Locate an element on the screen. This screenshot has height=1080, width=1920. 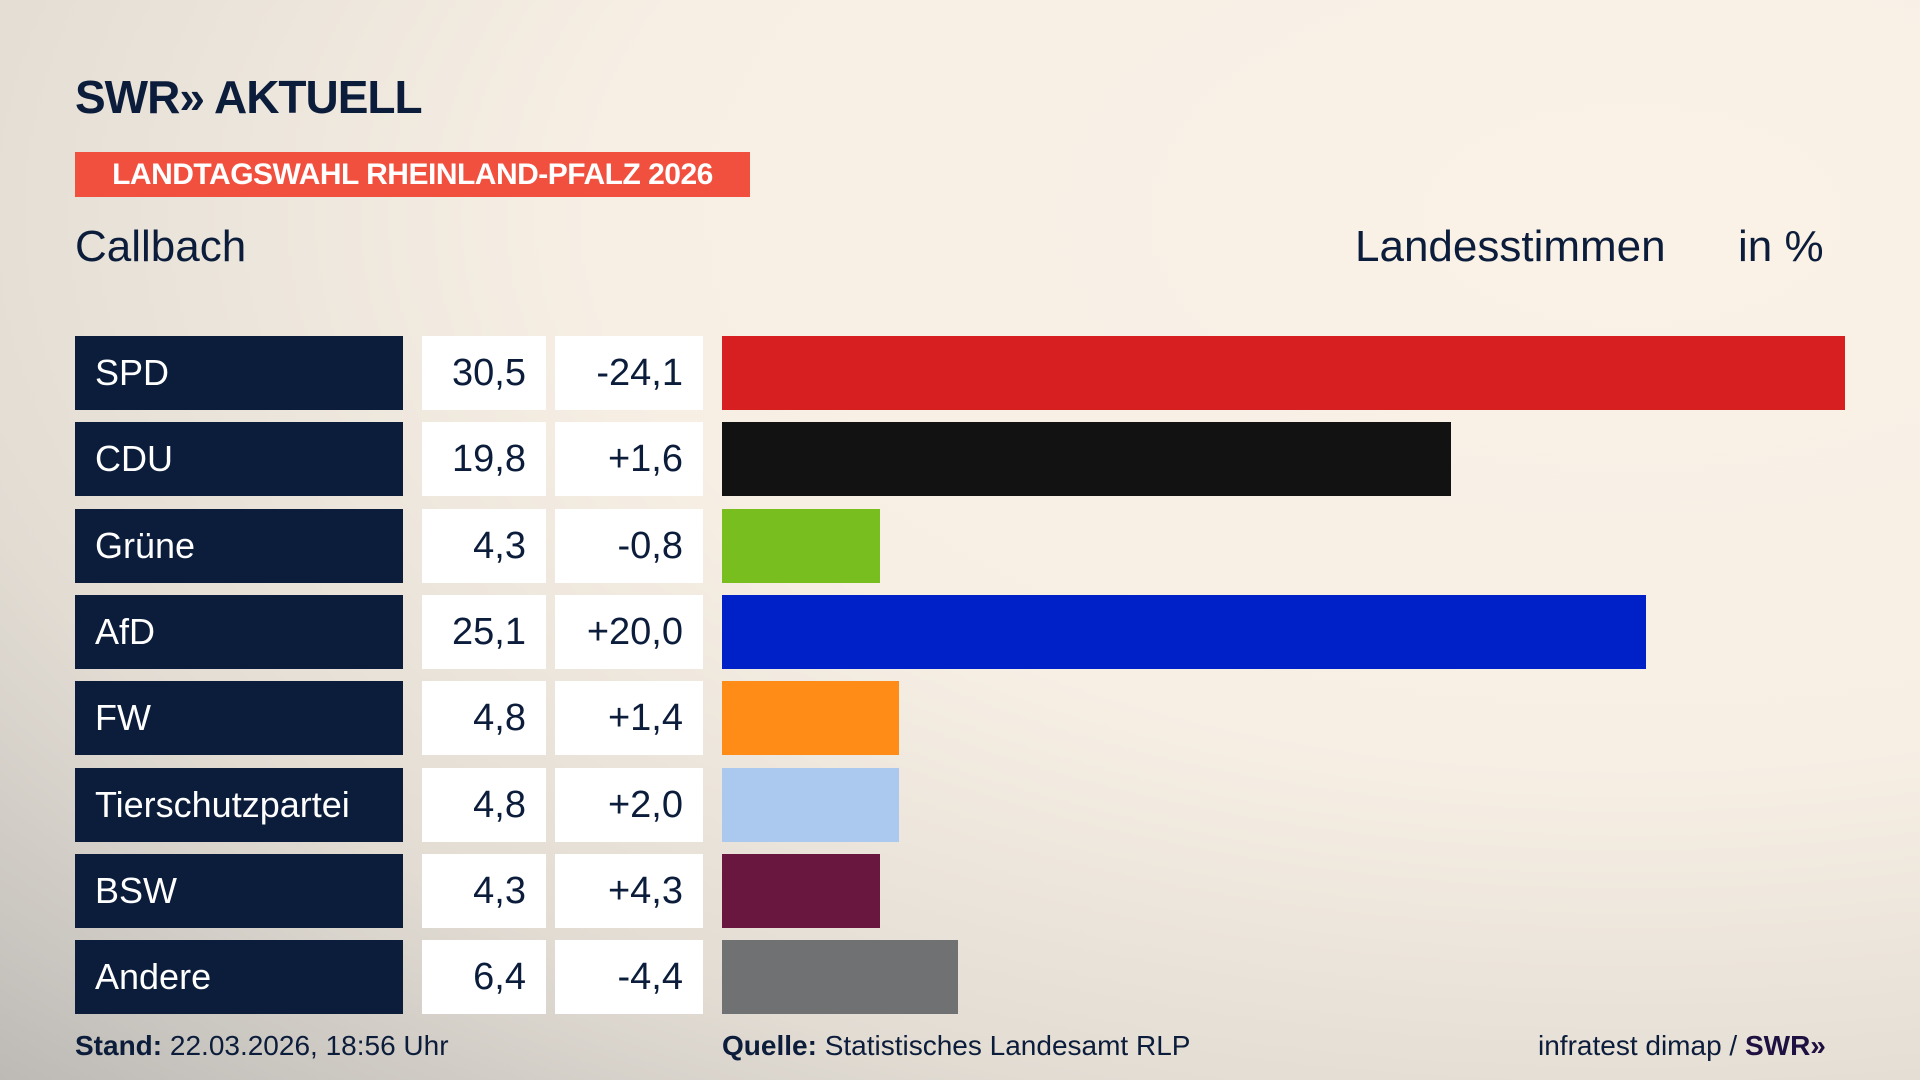
credit-text: infratest dimap / is located at coordinates (1641, 1045).